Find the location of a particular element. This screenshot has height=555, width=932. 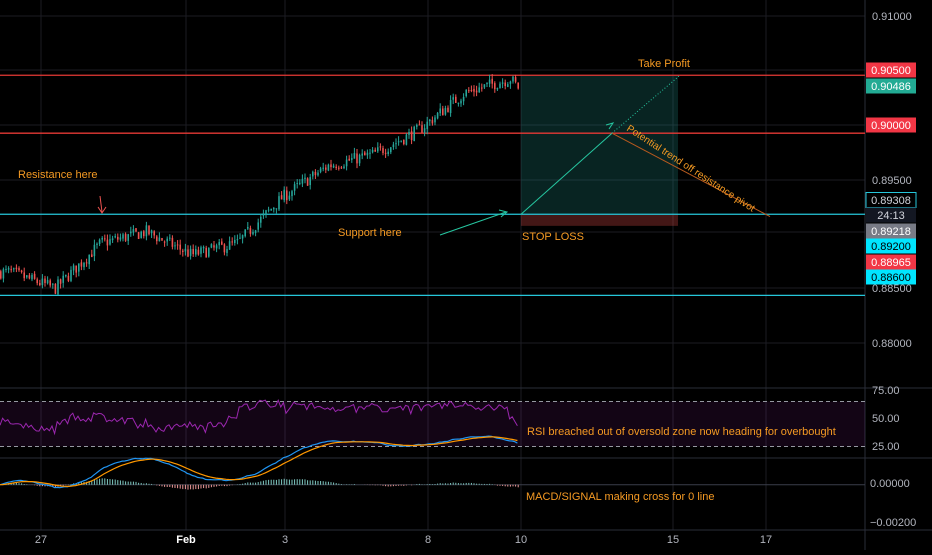

time-tick-label: Feb is located at coordinates (186, 540).